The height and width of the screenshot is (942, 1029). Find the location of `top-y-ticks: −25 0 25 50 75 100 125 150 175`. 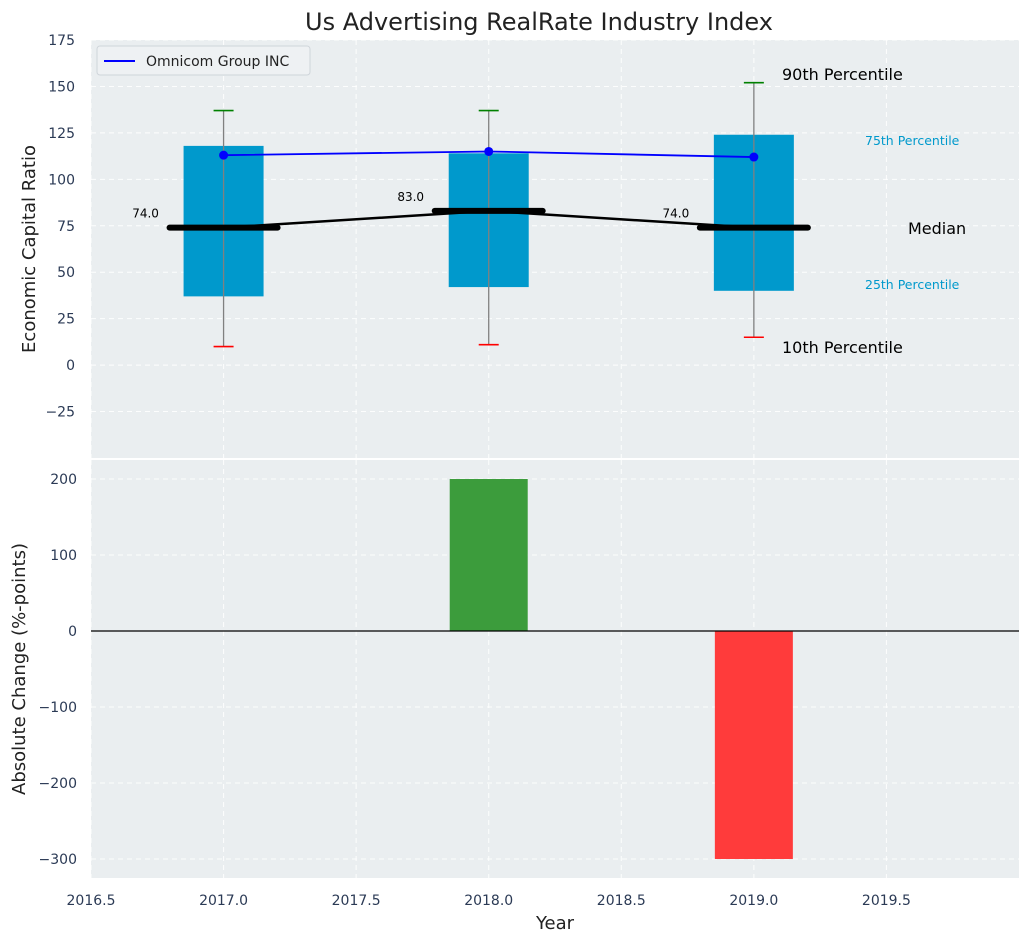

top-y-ticks: −25 0 25 50 75 100 125 150 175 is located at coordinates (60, 227).